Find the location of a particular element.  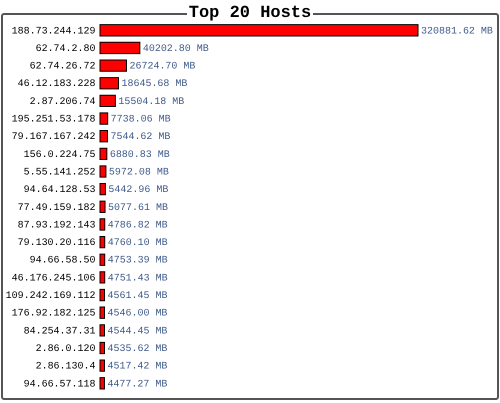

y-tick-label: 84.254.37.31 is located at coordinates (60, 330).